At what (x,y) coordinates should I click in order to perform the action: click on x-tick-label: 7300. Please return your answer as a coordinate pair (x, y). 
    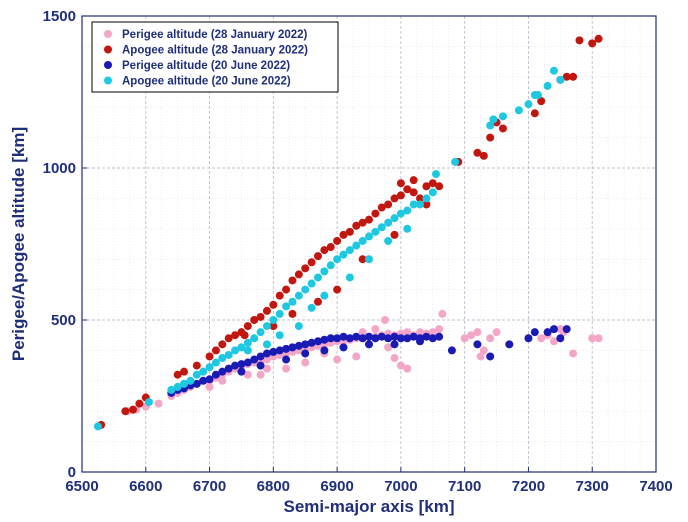
    Looking at the image, I should click on (592, 486).